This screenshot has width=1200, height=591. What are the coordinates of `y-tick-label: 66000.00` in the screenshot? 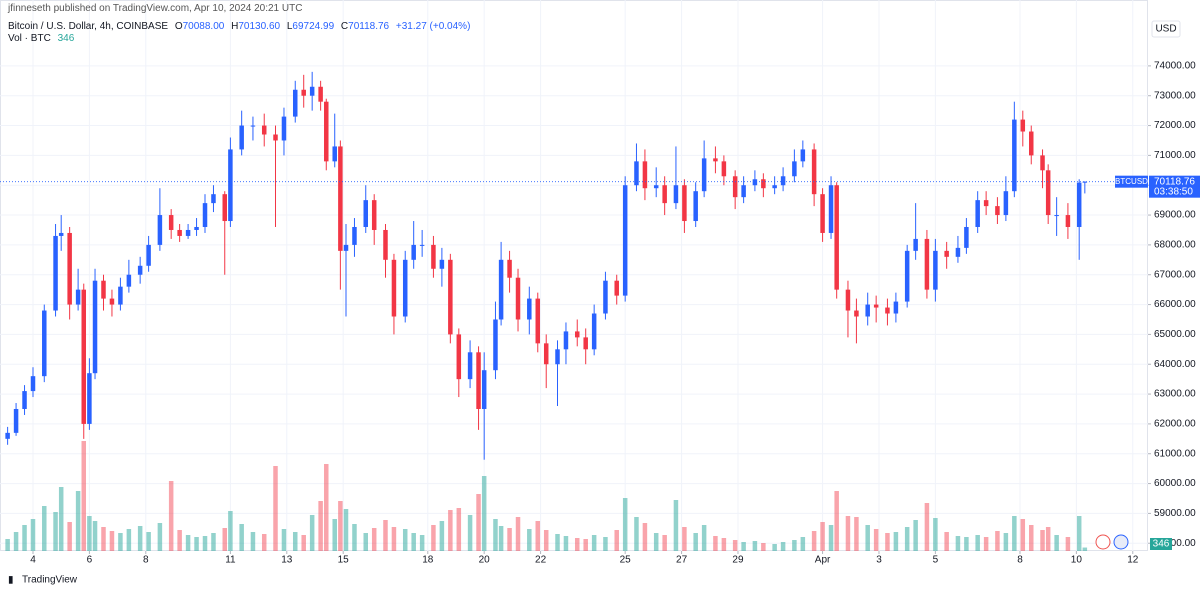 It's located at (1175, 304).